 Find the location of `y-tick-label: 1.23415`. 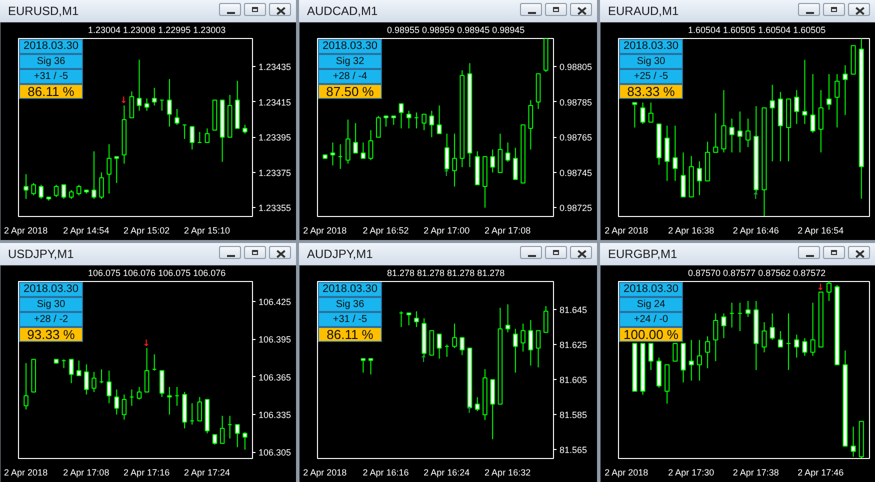

y-tick-label: 1.23415 is located at coordinates (275, 102).